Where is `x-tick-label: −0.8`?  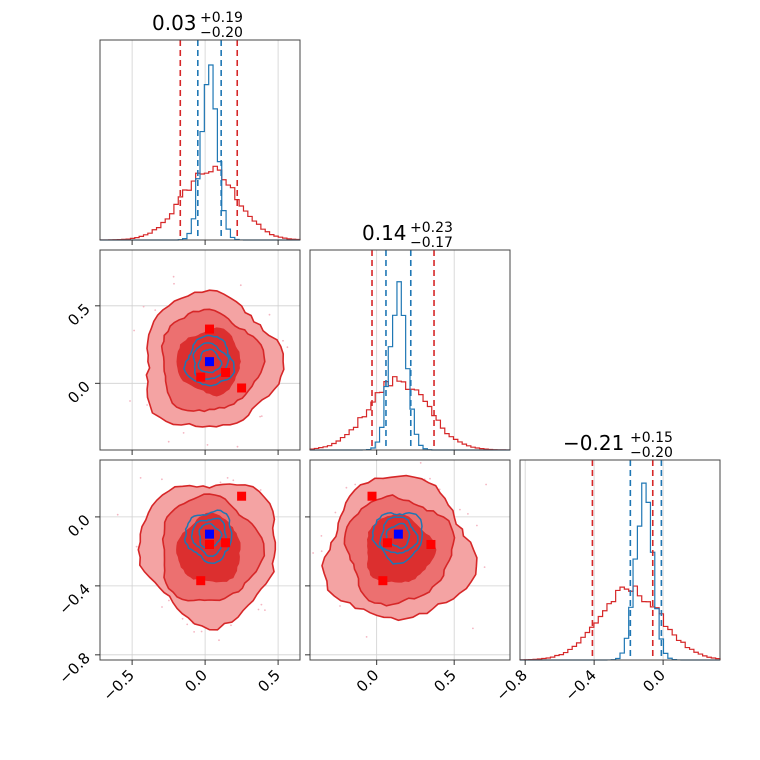 x-tick-label: −0.8 is located at coordinates (512, 685).